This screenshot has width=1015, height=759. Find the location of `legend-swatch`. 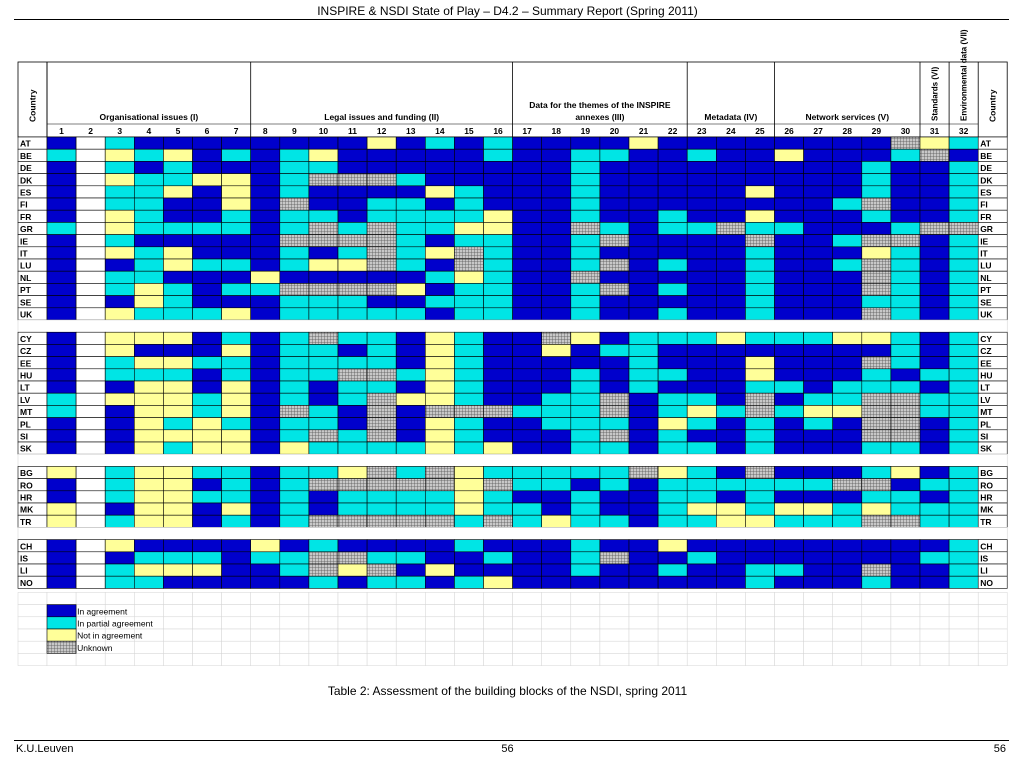

legend-swatch is located at coordinates (61, 647).